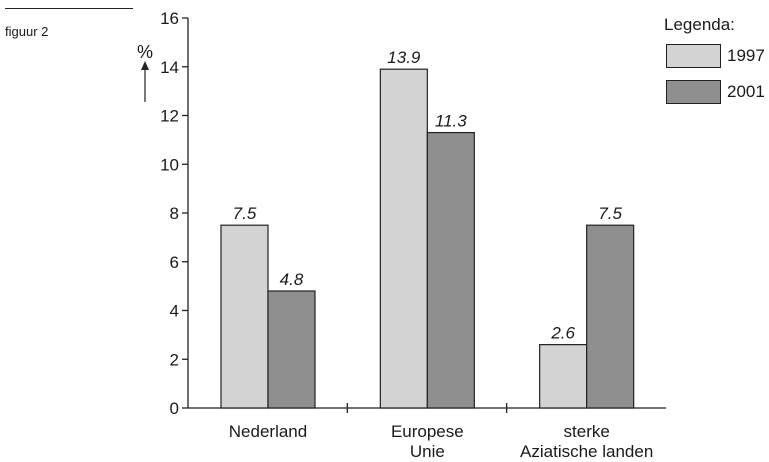  I want to click on y-tick-label-2: 2, so click(174, 359).